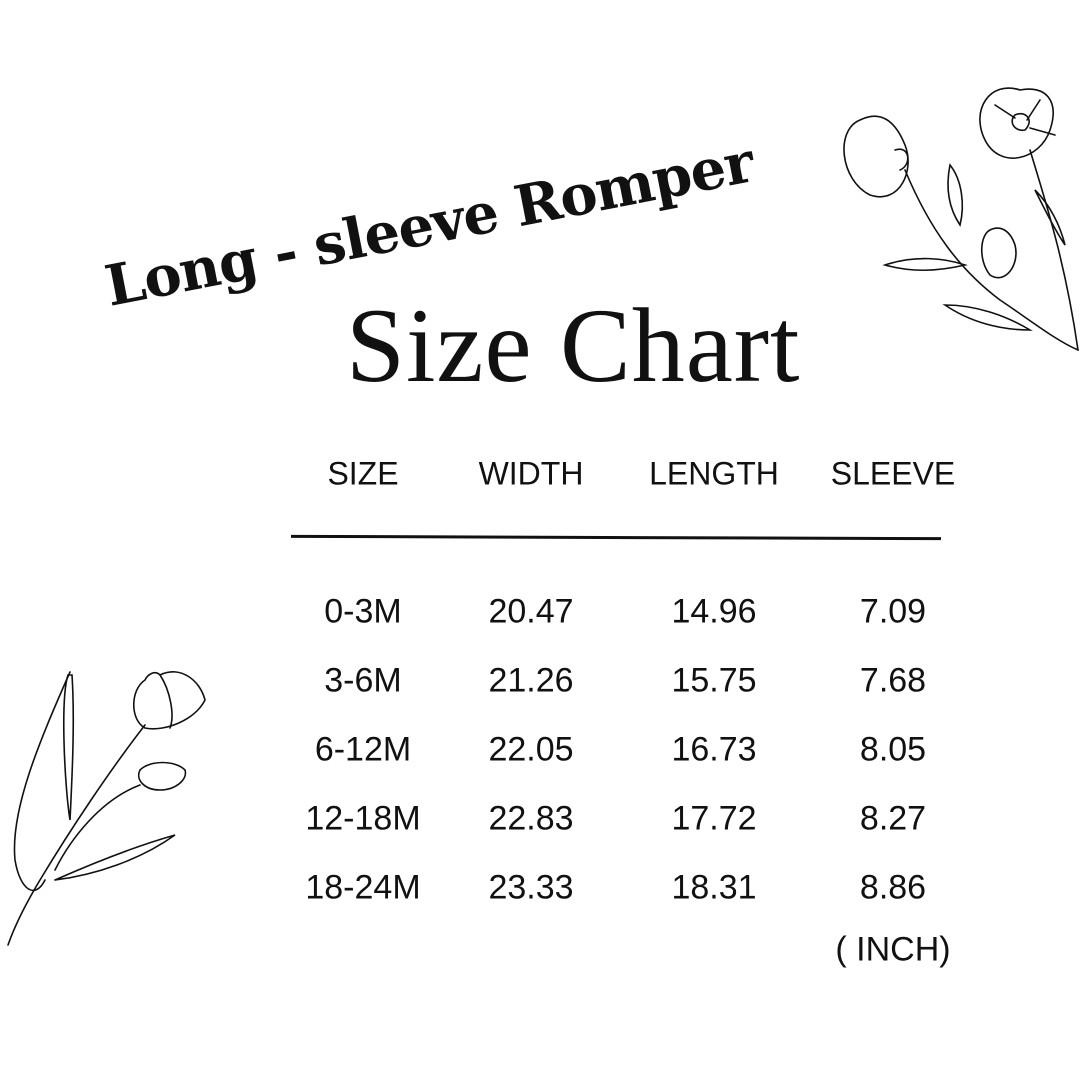  Describe the element at coordinates (893, 473) in the screenshot. I see `column-header-sleeve: SLEEVE` at that location.